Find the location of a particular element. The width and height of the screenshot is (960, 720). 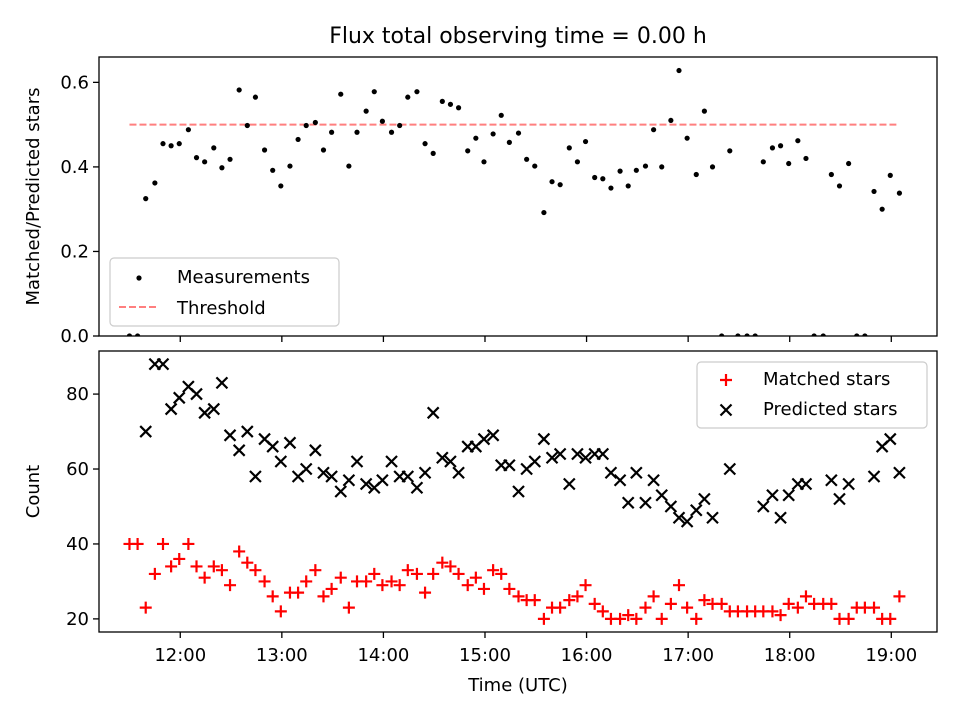

x-tick-label: 13:00 is located at coordinates (282, 655).